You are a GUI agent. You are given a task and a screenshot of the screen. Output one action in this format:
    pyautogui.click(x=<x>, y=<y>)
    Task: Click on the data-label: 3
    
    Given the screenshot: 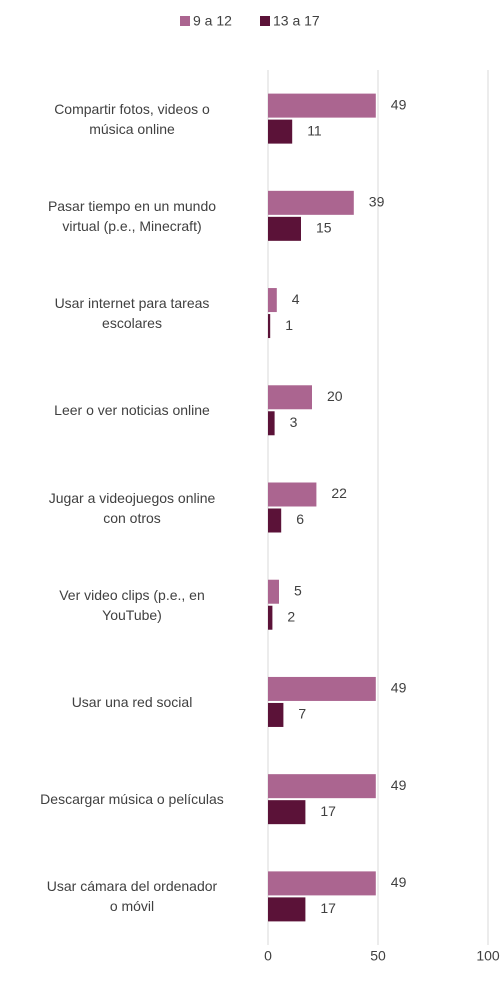 What is the action you would take?
    pyautogui.click(x=294, y=422)
    